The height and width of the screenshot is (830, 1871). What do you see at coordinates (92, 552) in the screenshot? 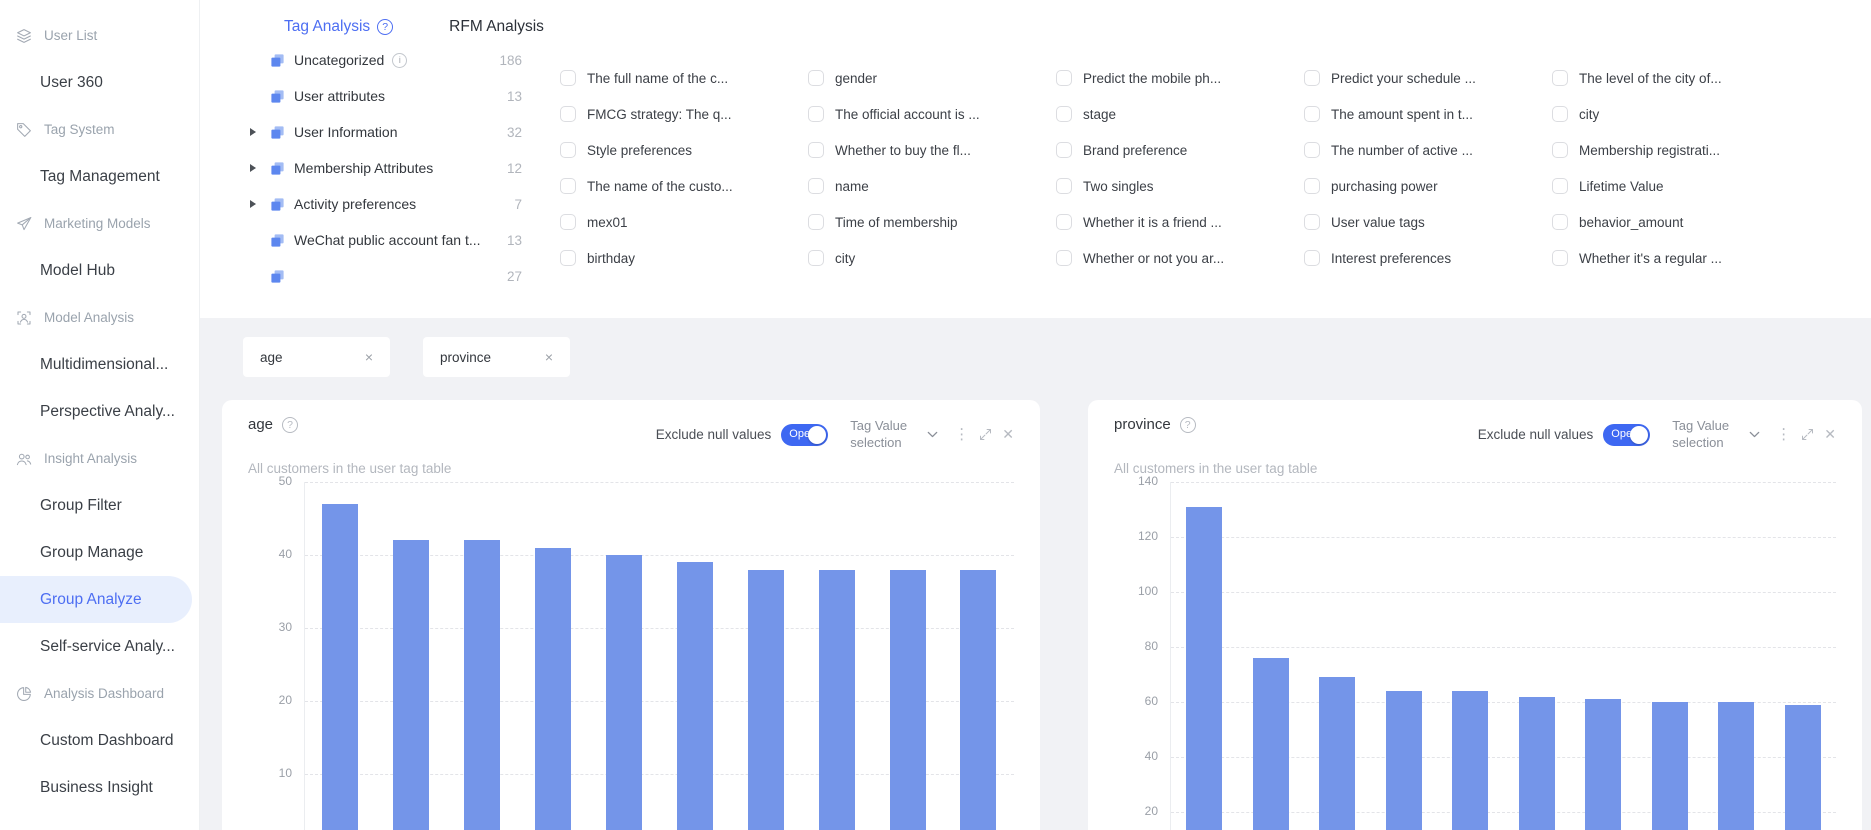
I see `sidebar-item-group-manage: Group Manage` at bounding box center [92, 552].